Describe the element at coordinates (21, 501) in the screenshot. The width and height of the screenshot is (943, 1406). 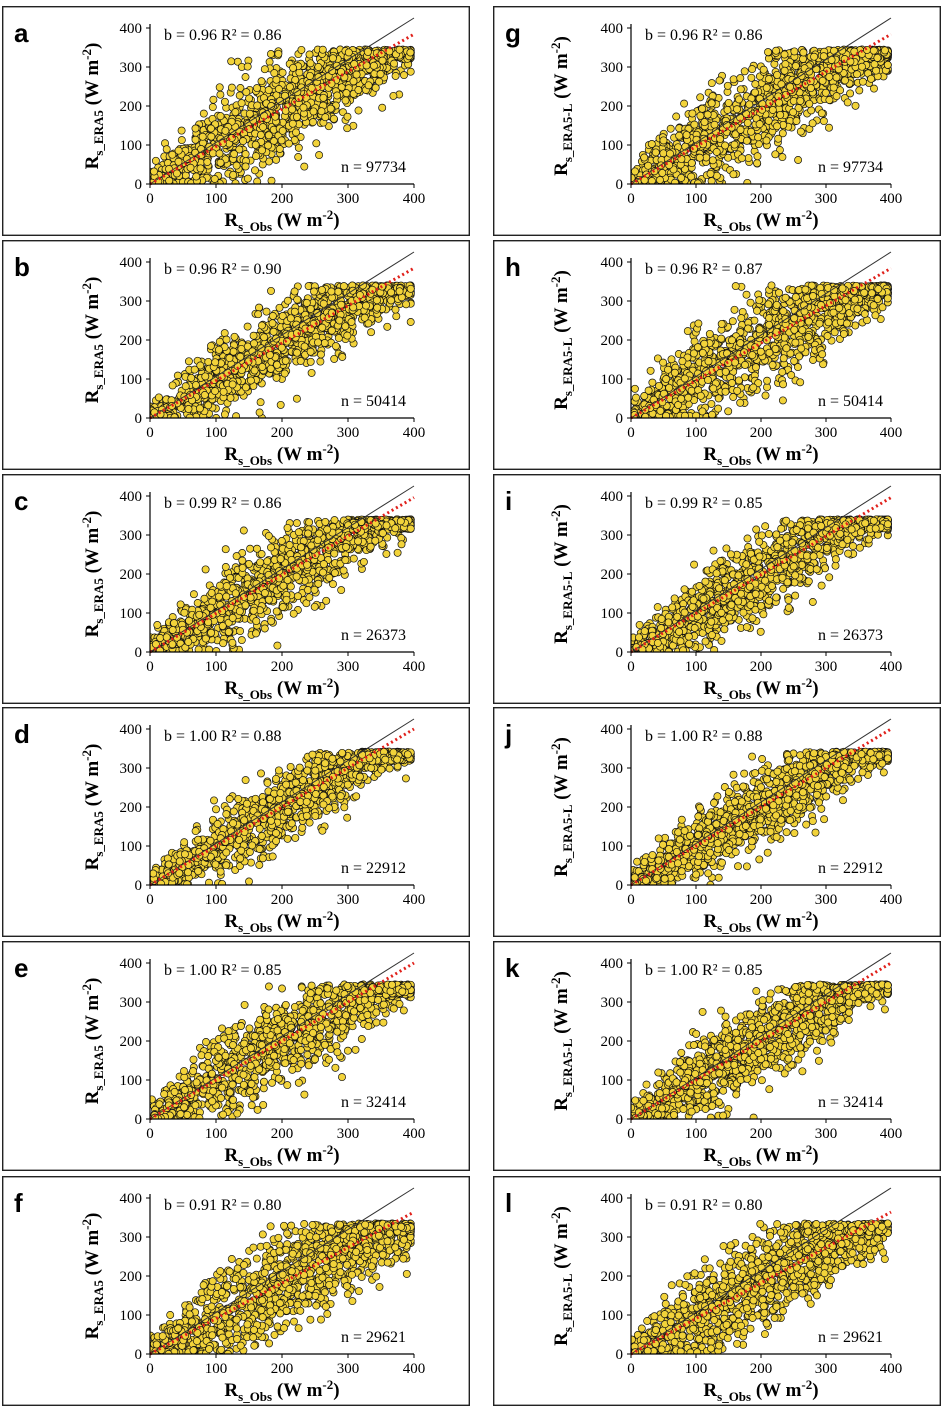
I see `panel-letter: c` at that location.